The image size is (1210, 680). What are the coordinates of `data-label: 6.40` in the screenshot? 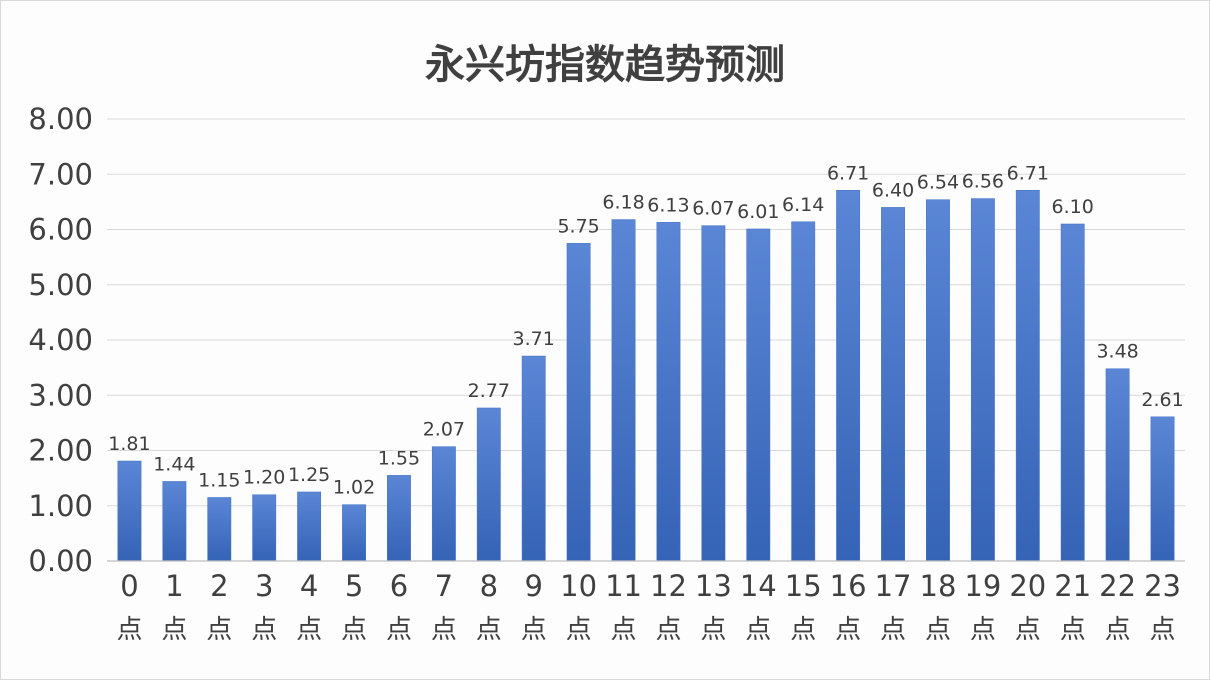 It's located at (893, 190).